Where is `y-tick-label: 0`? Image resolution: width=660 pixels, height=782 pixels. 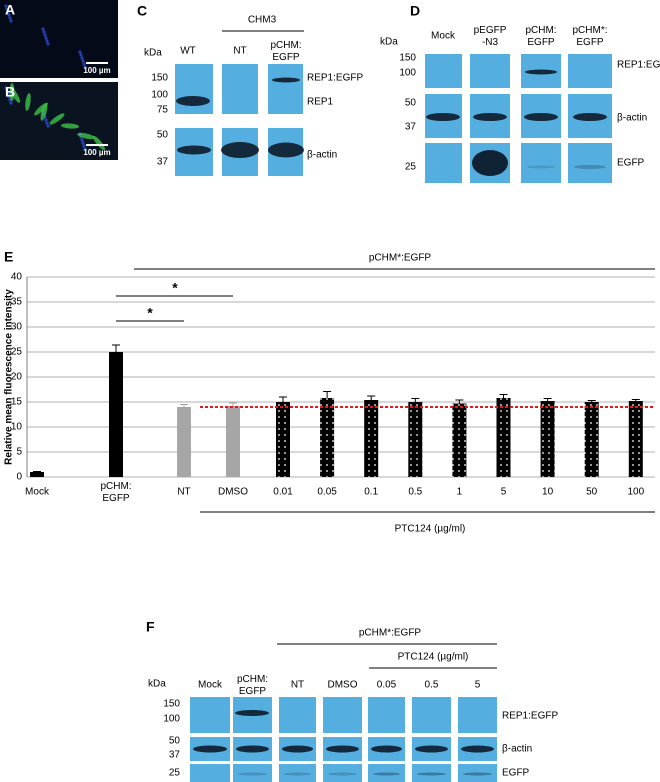
y-tick-label: 0 is located at coordinates (19, 477).